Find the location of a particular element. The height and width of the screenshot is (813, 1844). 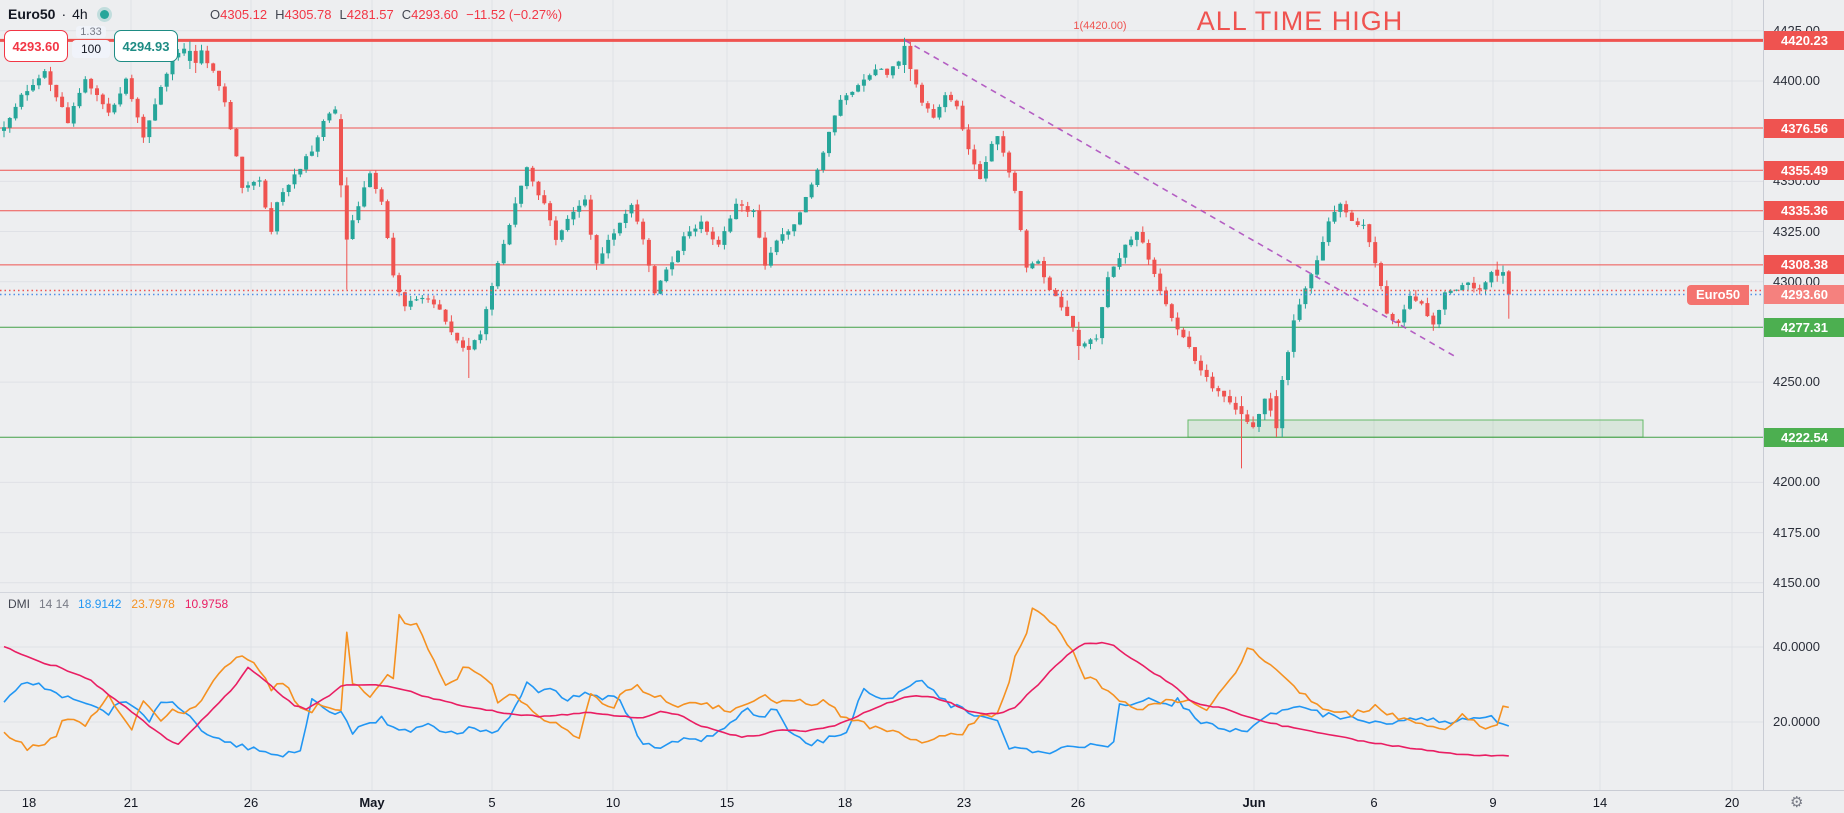

time-axis-label: 5 is located at coordinates (492, 802).